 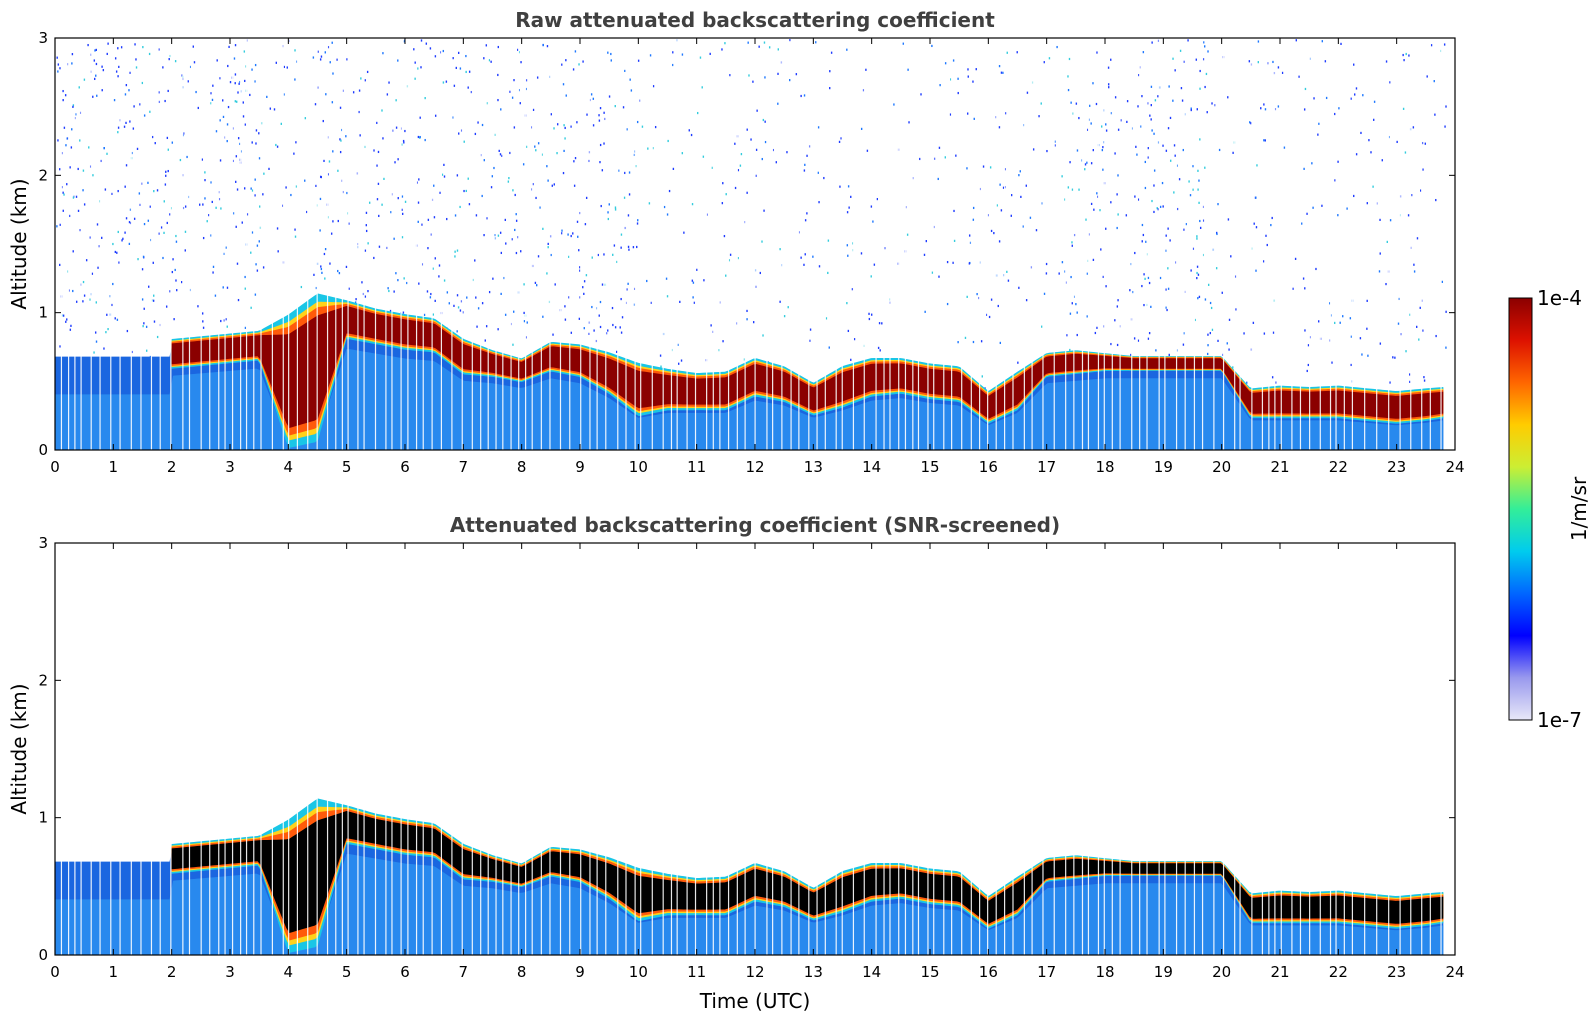 I want to click on colorbar-min-label: 1e-7, so click(x=1559, y=720).